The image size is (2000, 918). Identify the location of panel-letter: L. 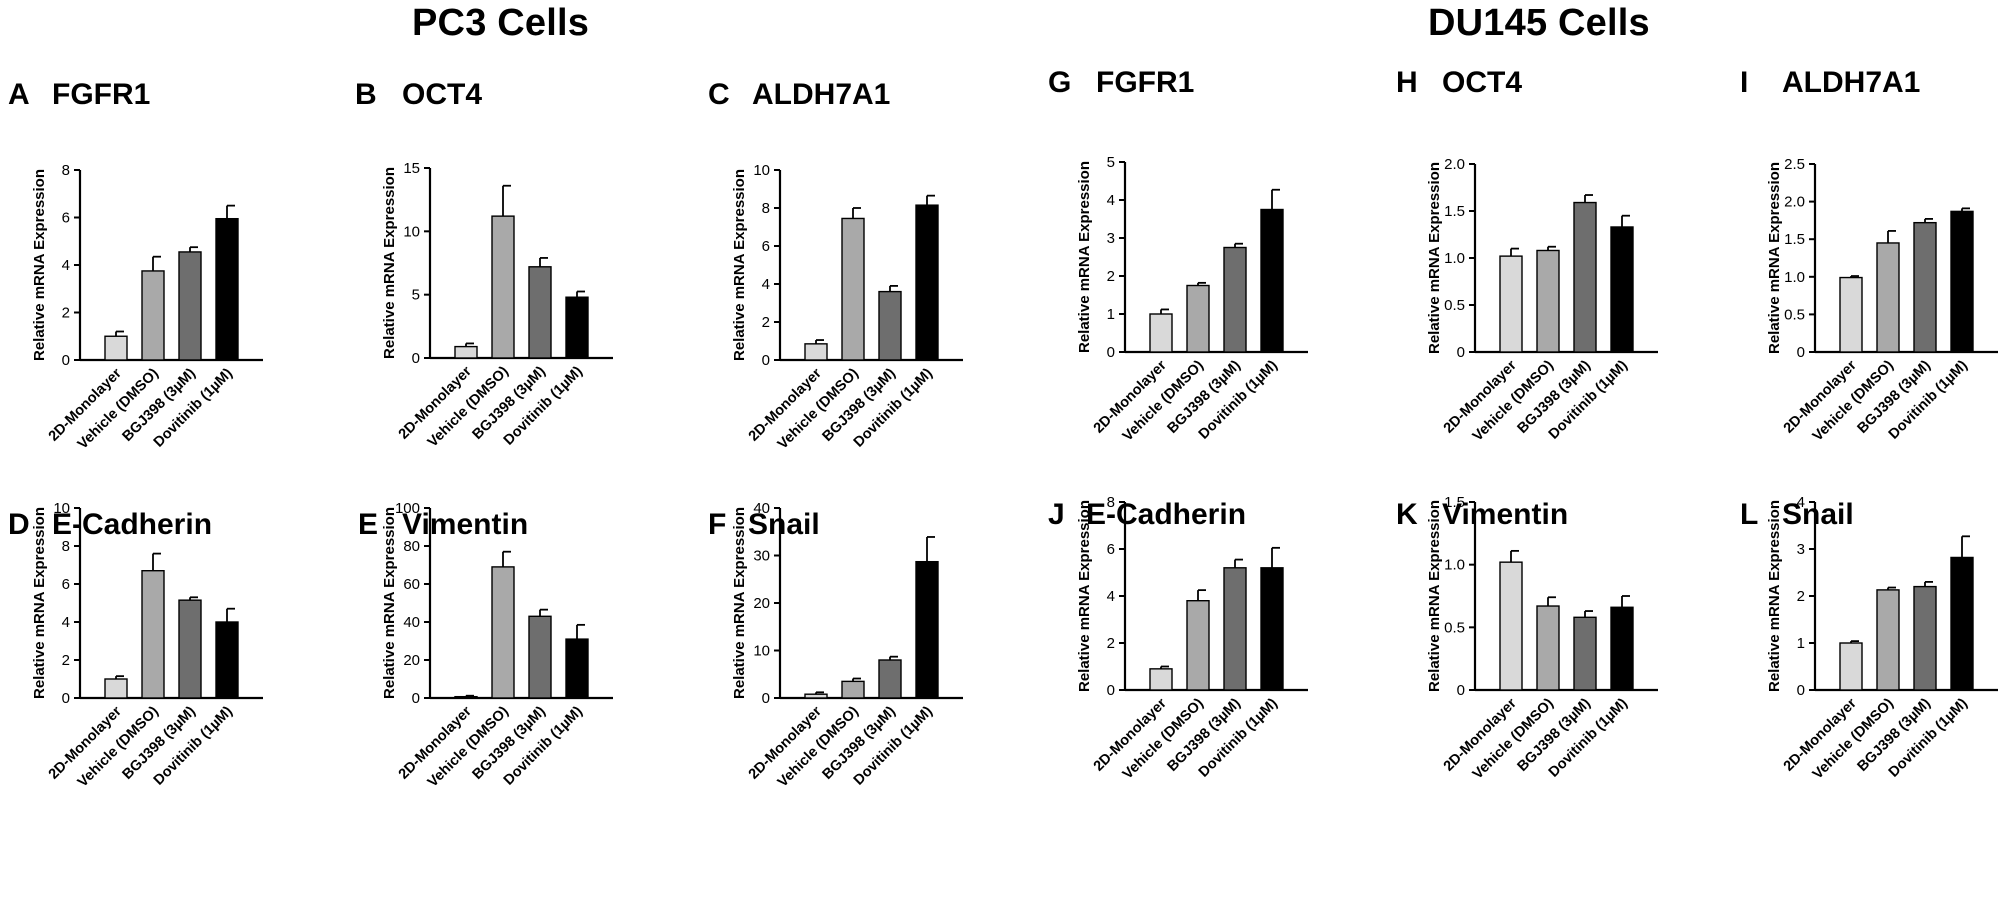
(1749, 514).